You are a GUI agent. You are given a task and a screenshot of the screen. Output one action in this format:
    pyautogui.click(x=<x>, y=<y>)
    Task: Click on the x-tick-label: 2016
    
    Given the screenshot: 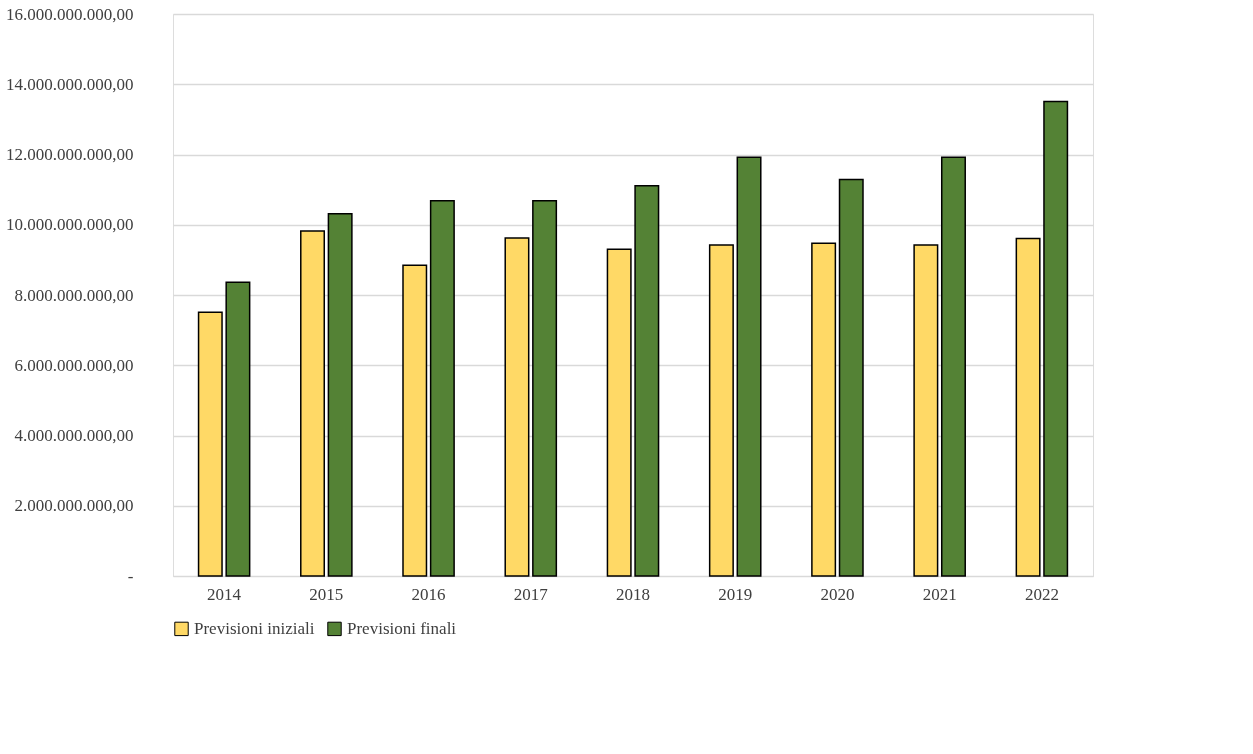 What is the action you would take?
    pyautogui.click(x=428, y=594)
    